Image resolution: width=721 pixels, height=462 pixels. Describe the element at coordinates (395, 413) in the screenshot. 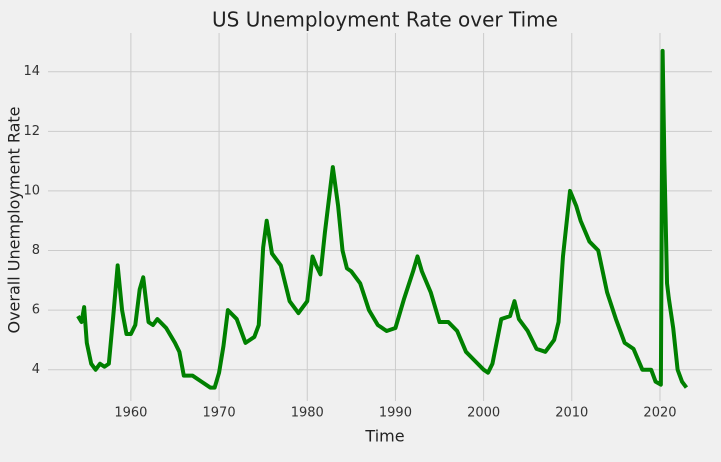

I see `x-tick-label: 1990` at that location.